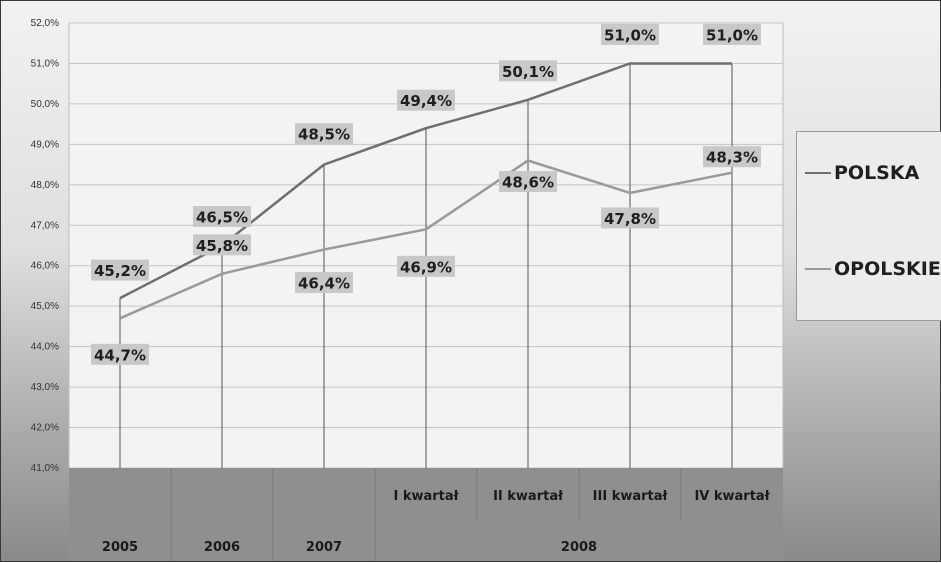  I want to click on x-category-label: I kwartał, so click(426, 496).